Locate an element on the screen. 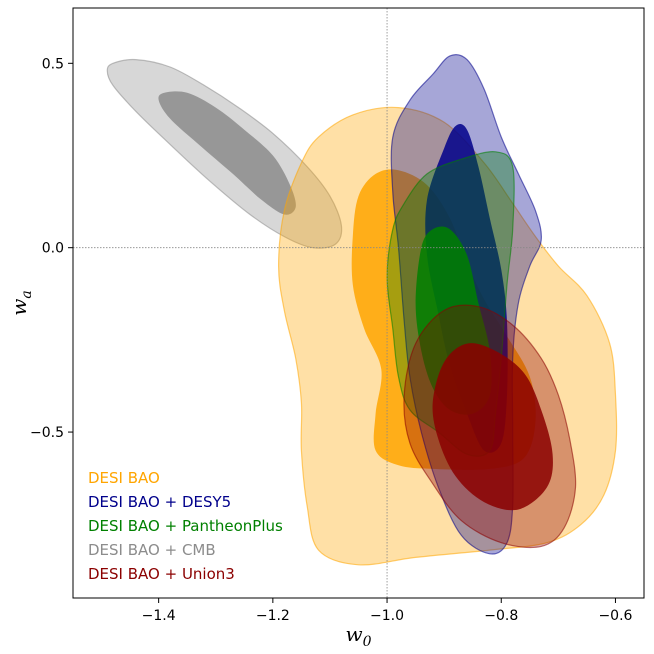 This screenshot has height=654, width=654. legend-entry: DESI BAO + Union3 is located at coordinates (161, 574).